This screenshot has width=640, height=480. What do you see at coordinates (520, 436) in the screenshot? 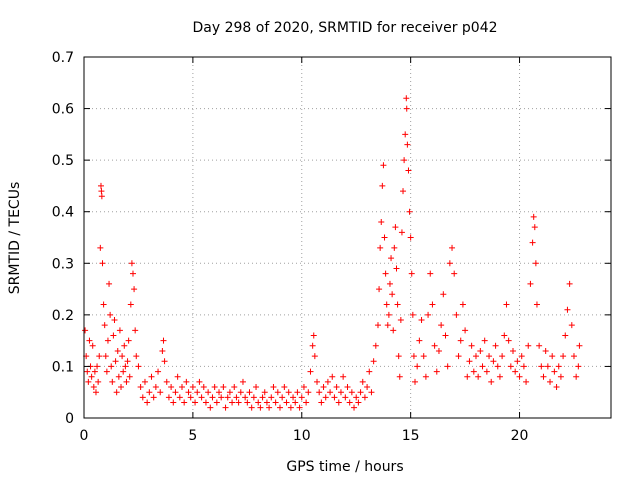
I see `x-tick-label: 20` at bounding box center [520, 436].